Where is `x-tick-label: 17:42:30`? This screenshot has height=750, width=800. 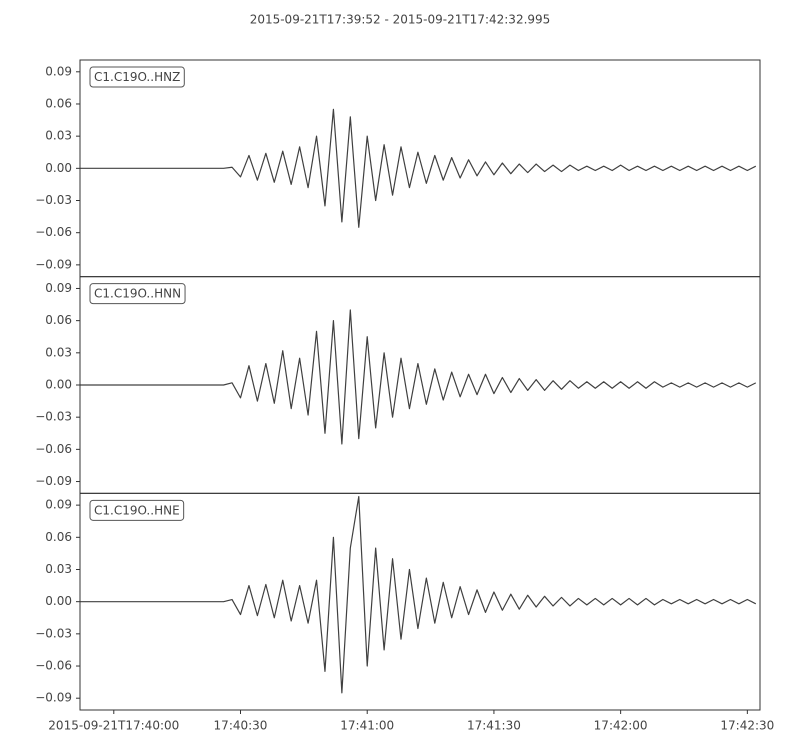
x-tick-label: 17:42:30 is located at coordinates (747, 726).